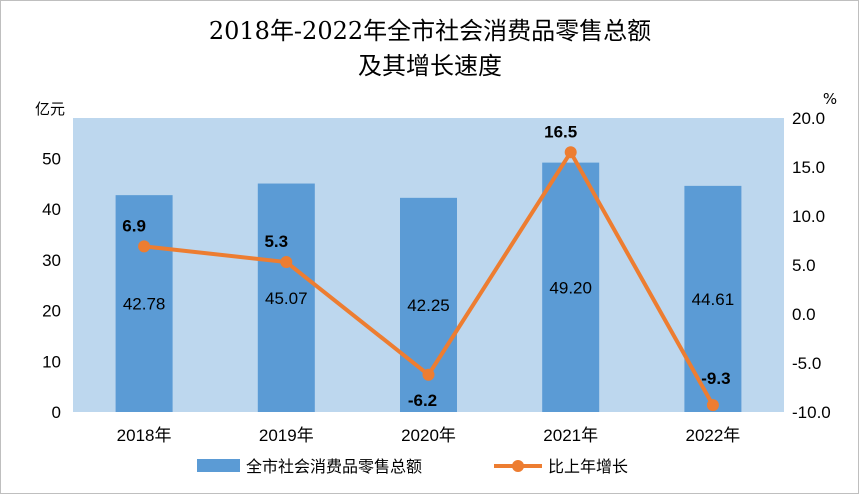 Image resolution: width=859 pixels, height=495 pixels. Describe the element at coordinates (422, 400) in the screenshot. I see `line-value-label: -6.2` at that location.